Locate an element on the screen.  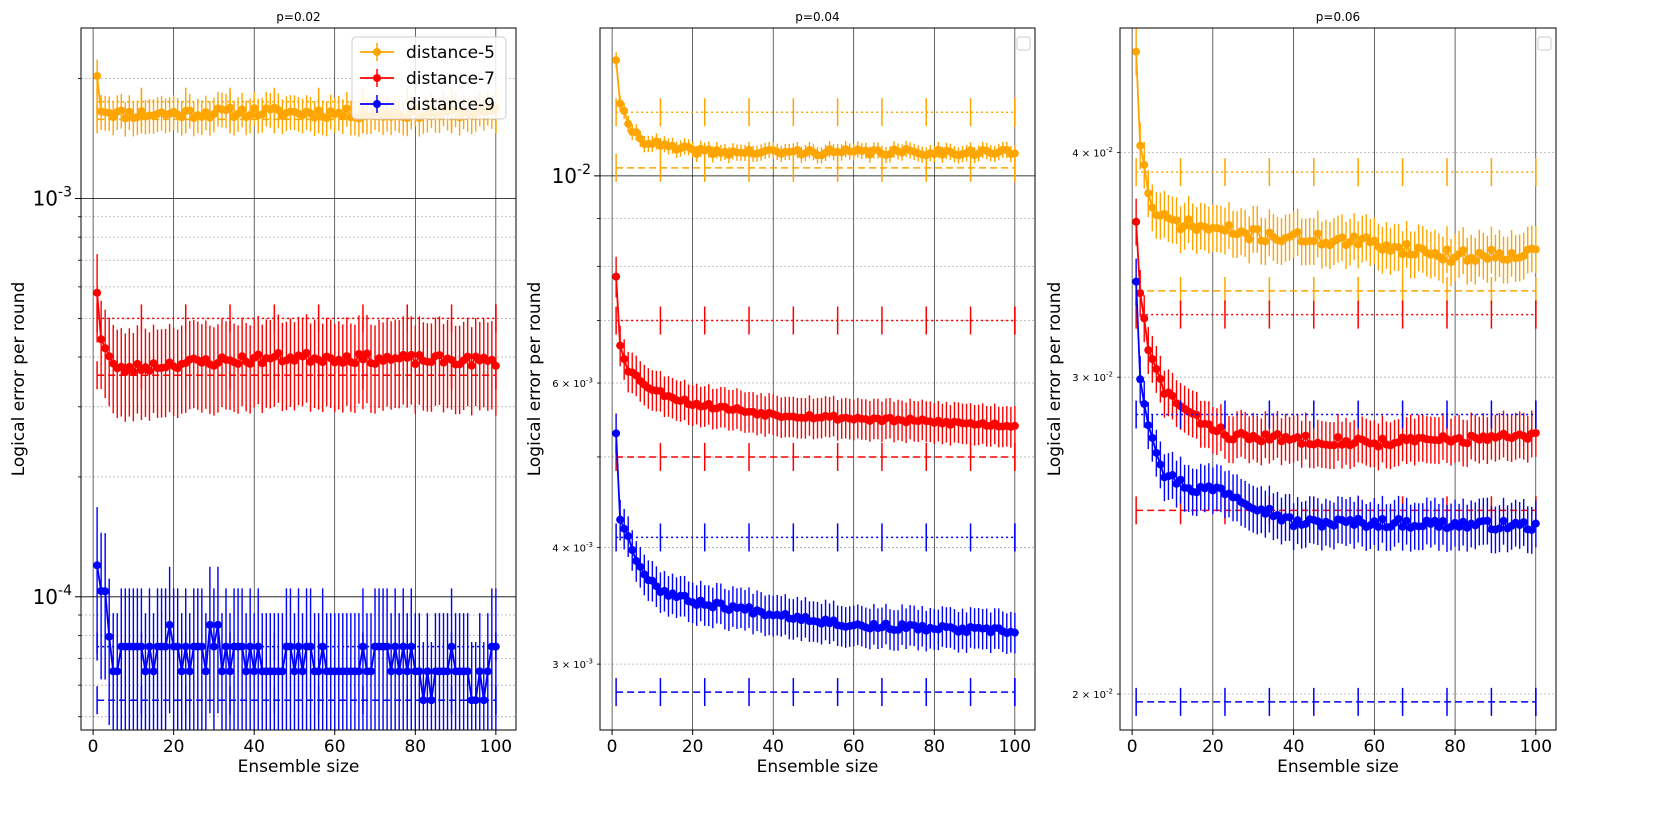
legend-entry: distance-7 is located at coordinates (427, 79).